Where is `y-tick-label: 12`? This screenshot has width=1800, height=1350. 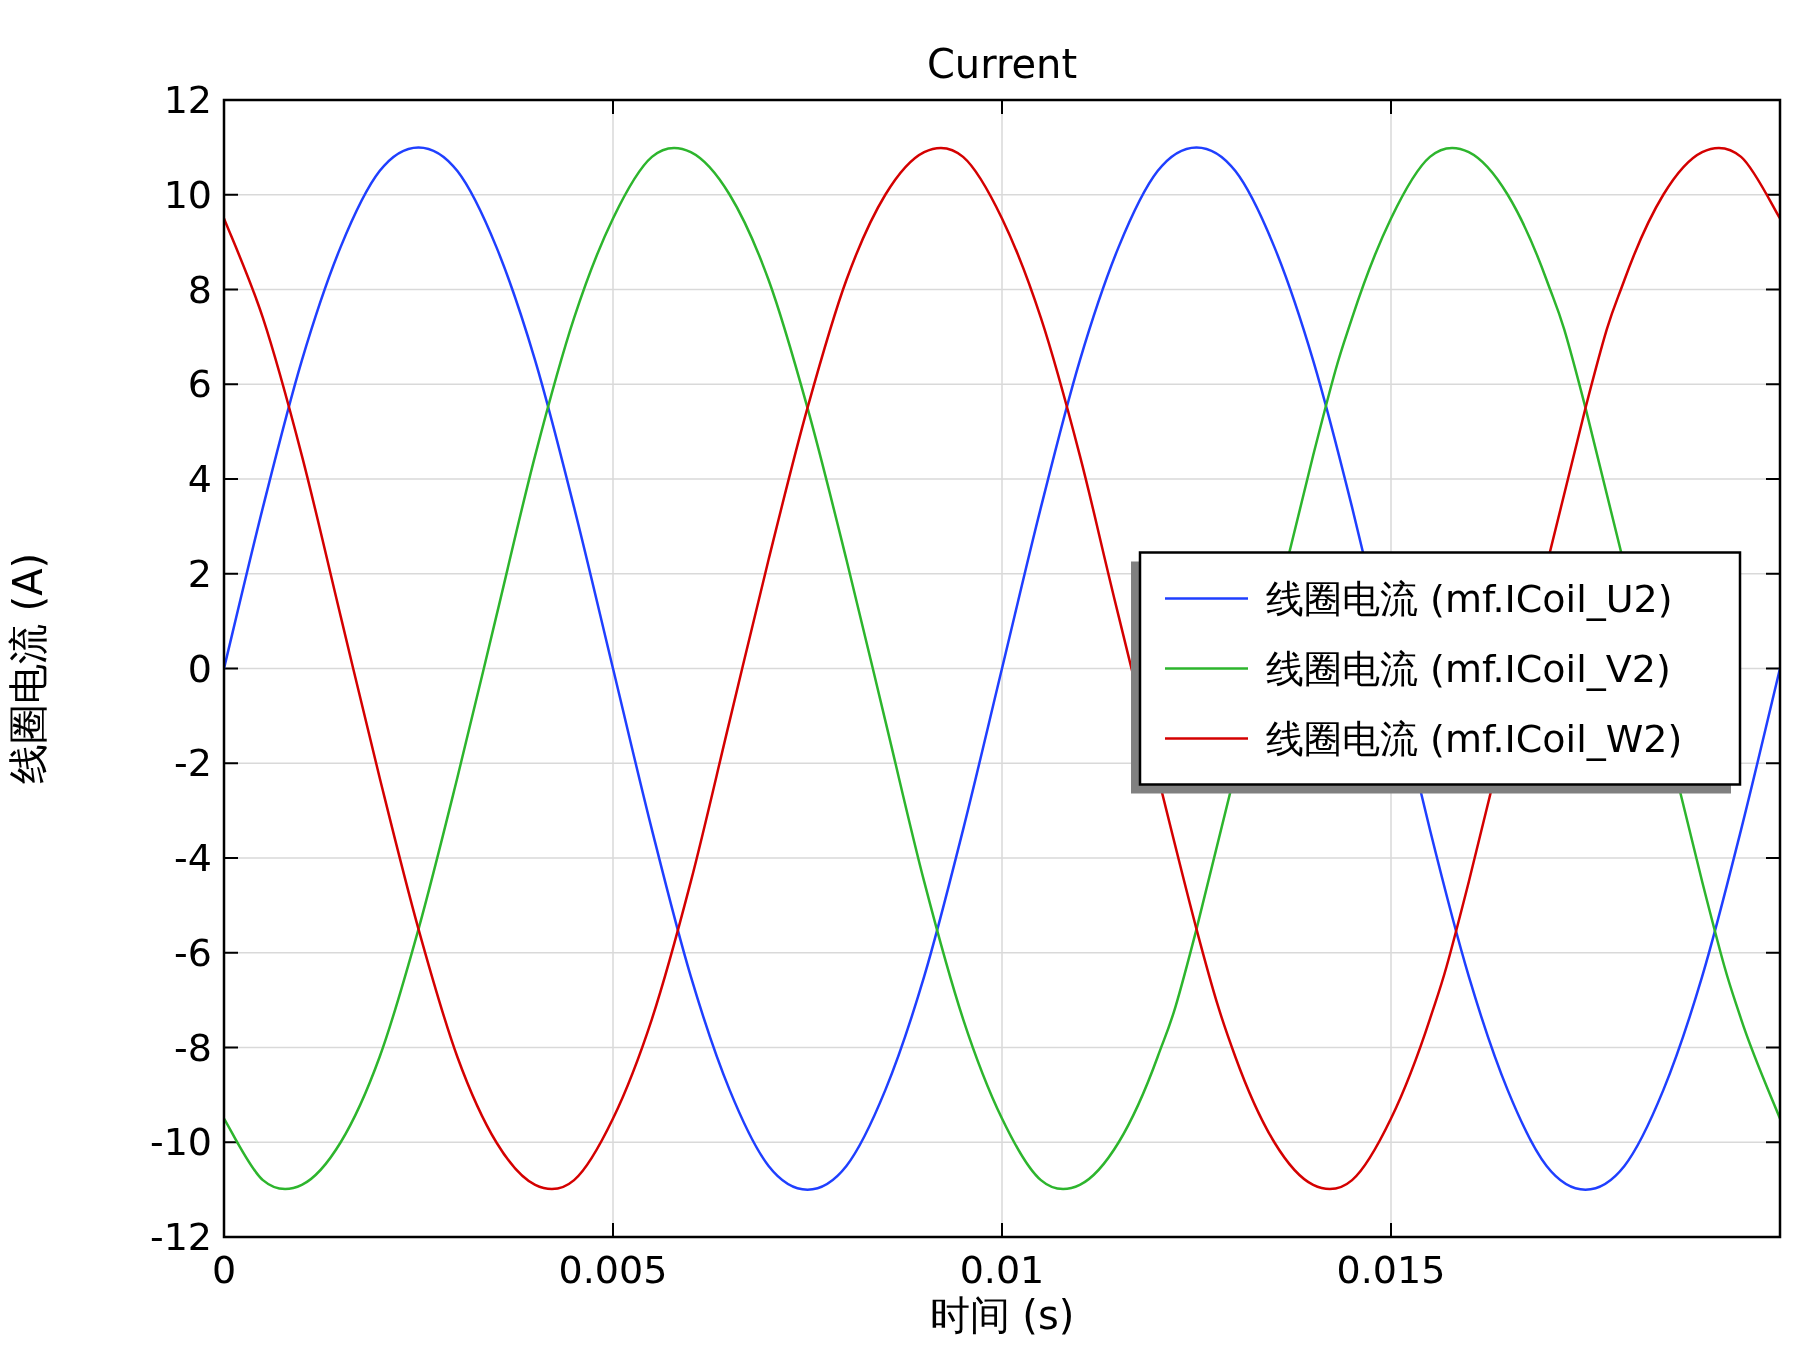
y-tick-label: 12 is located at coordinates (187, 100).